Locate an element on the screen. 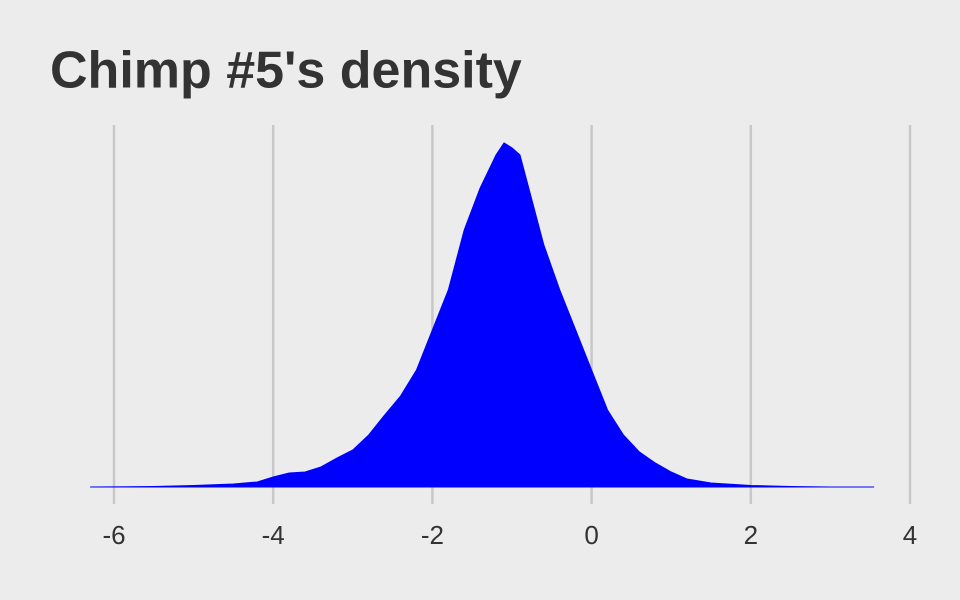 Image resolution: width=960 pixels, height=600 pixels. chart-title: Chimp #5's density is located at coordinates (286, 71).